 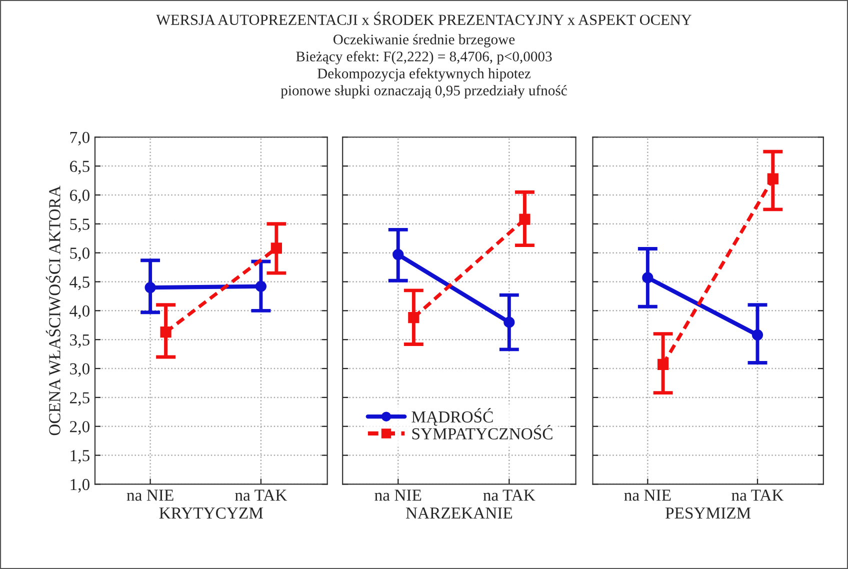 What do you see at coordinates (80, 197) in the screenshot?
I see `y-tick-label: 6,0` at bounding box center [80, 197].